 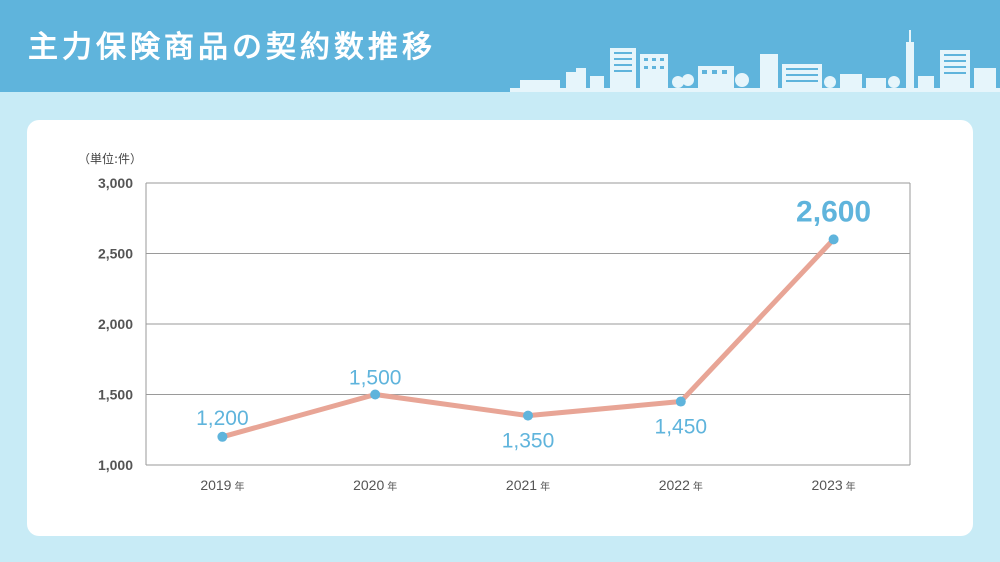 What do you see at coordinates (115, 254) in the screenshot?
I see `y-tick-label: 2,500` at bounding box center [115, 254].